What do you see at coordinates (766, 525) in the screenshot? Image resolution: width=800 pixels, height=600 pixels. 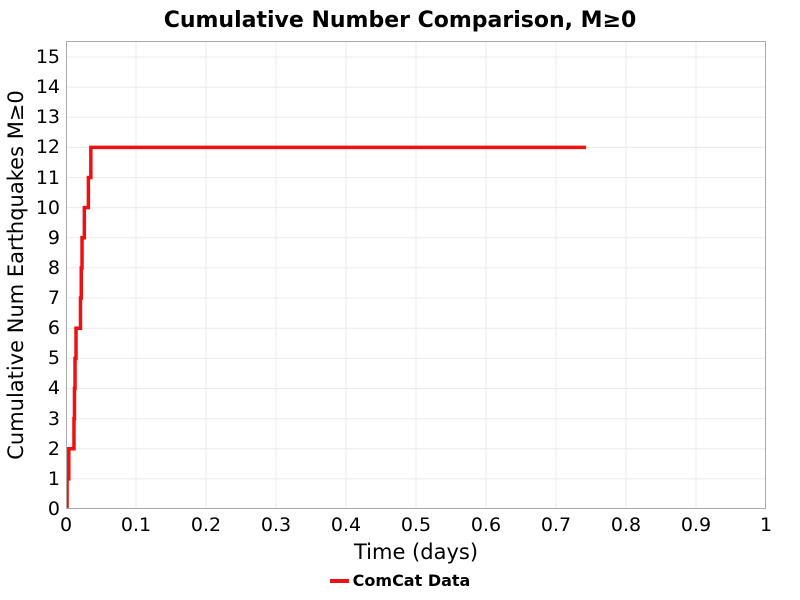 I see `x-tick-label: 1` at bounding box center [766, 525].